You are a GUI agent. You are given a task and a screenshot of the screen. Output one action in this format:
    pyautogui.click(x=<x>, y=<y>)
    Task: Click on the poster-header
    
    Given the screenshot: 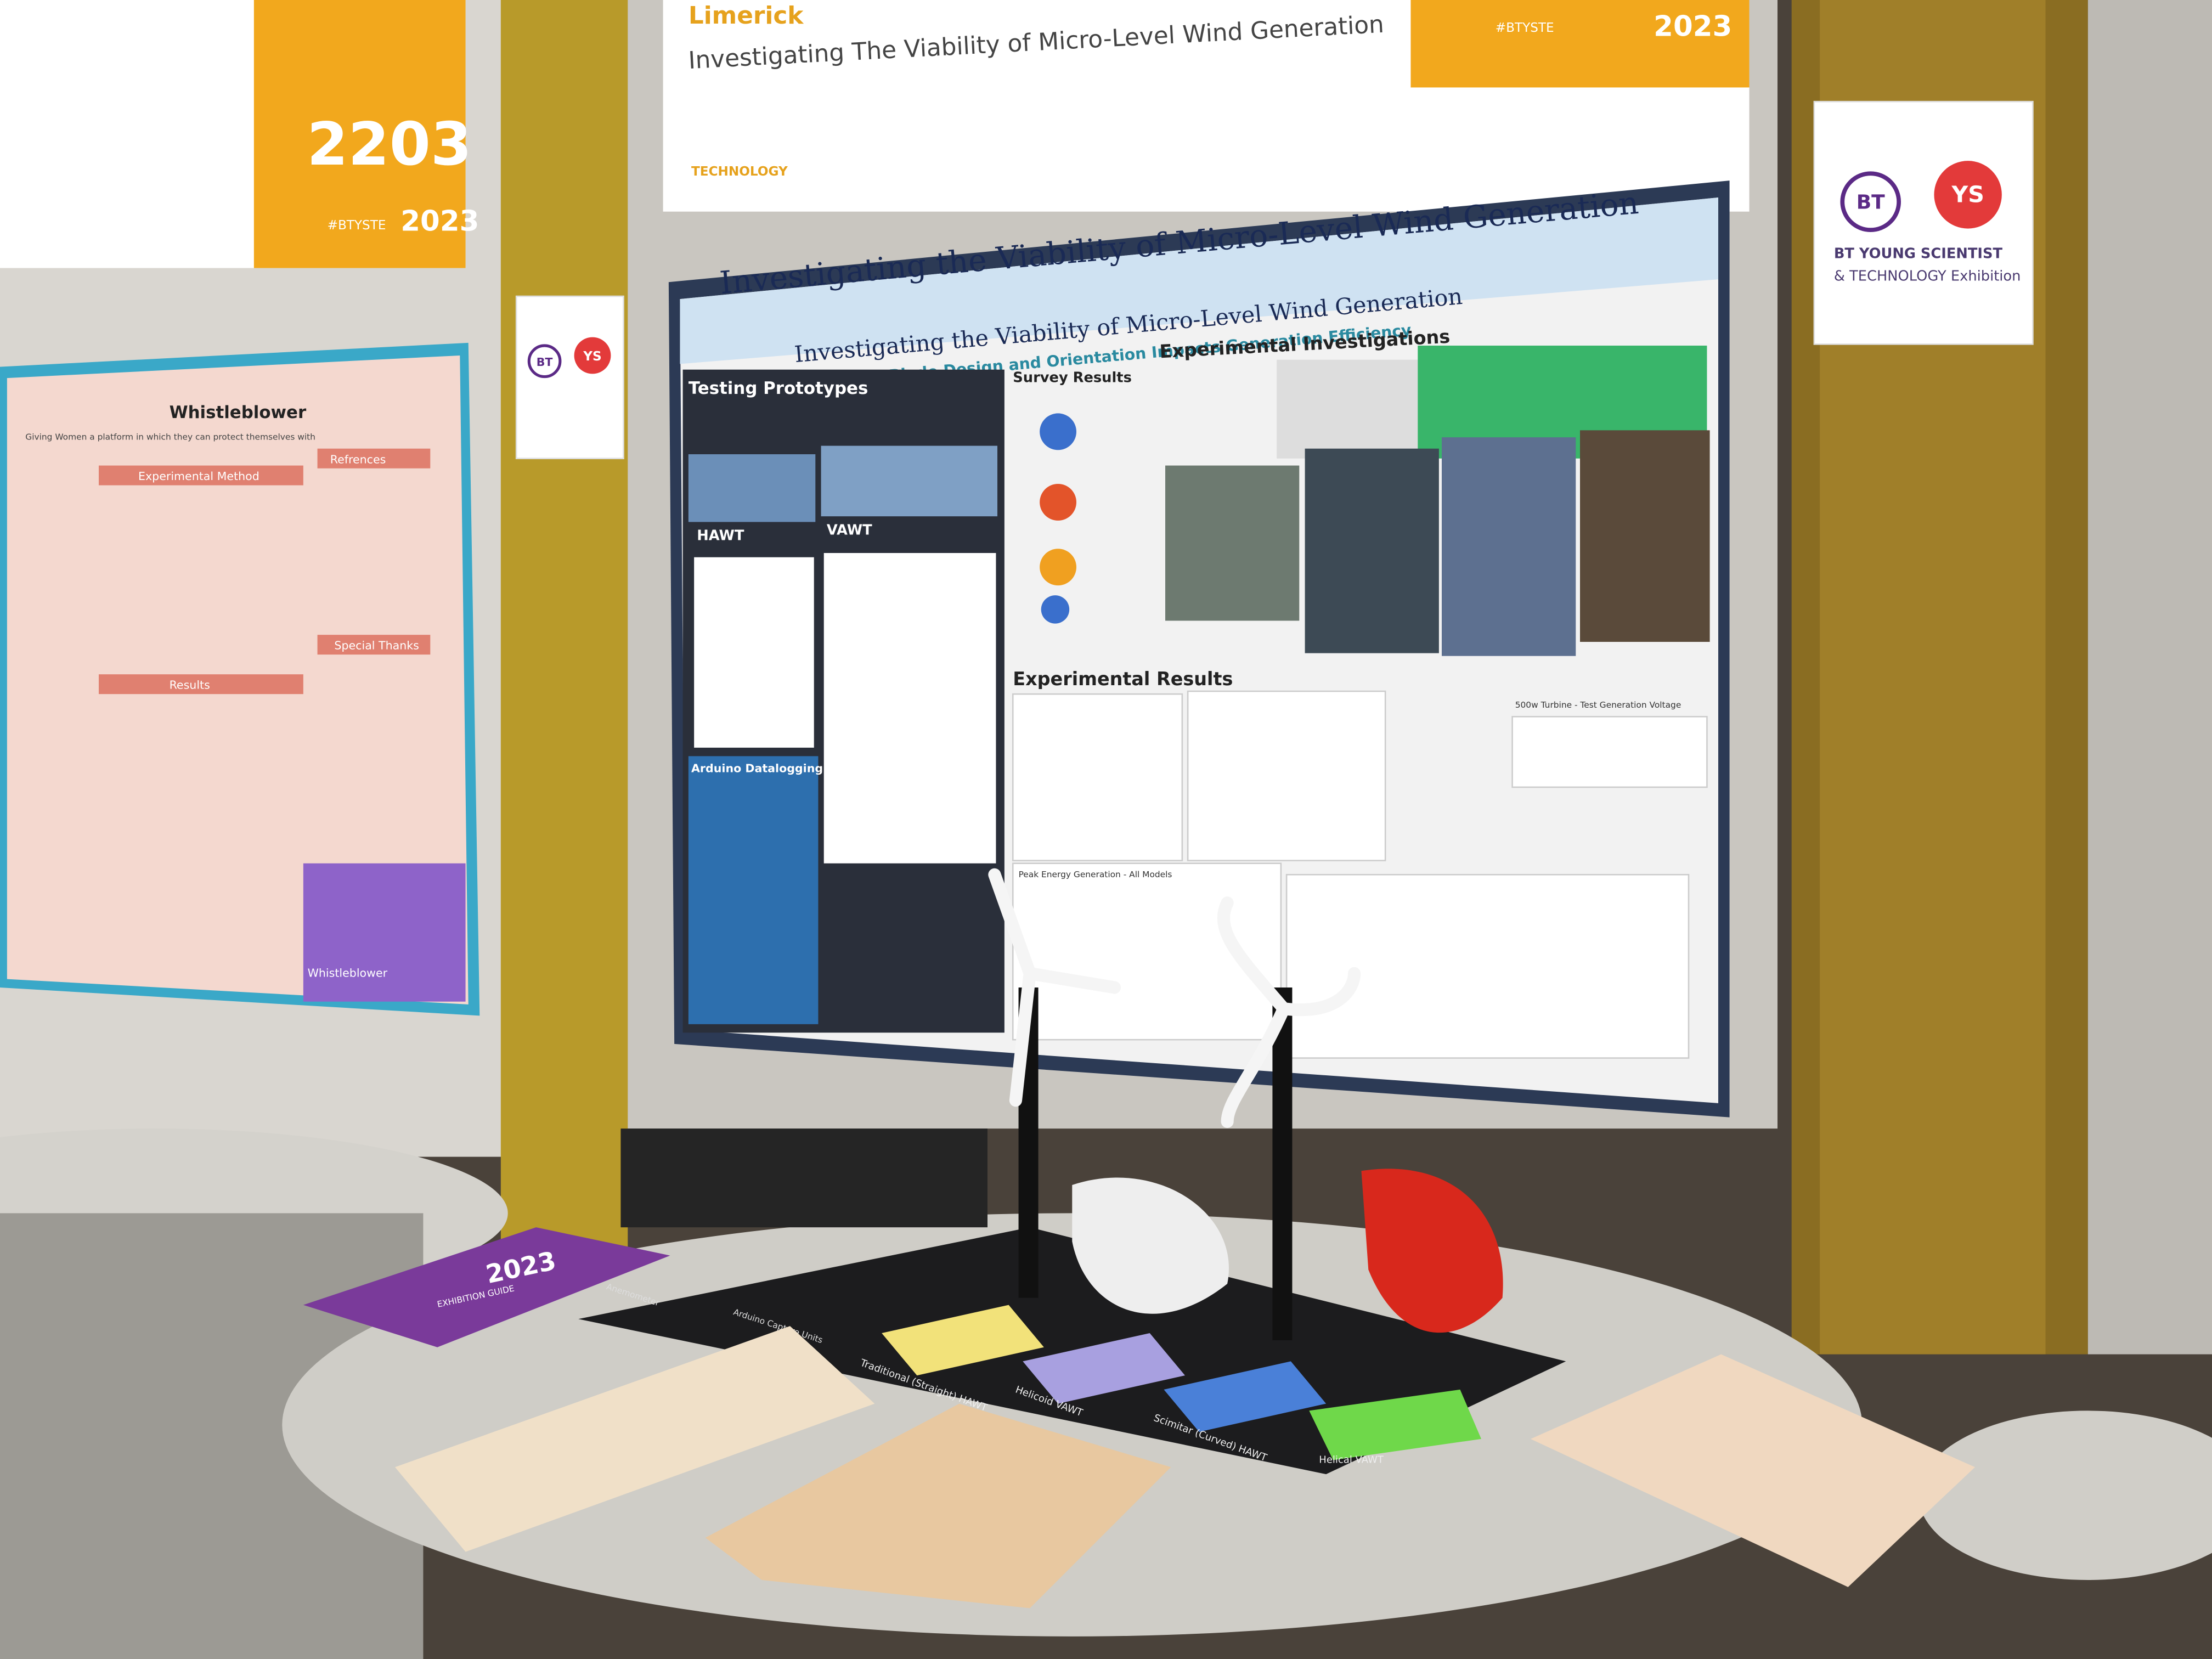 What is the action you would take?
    pyautogui.click(x=1199, y=281)
    